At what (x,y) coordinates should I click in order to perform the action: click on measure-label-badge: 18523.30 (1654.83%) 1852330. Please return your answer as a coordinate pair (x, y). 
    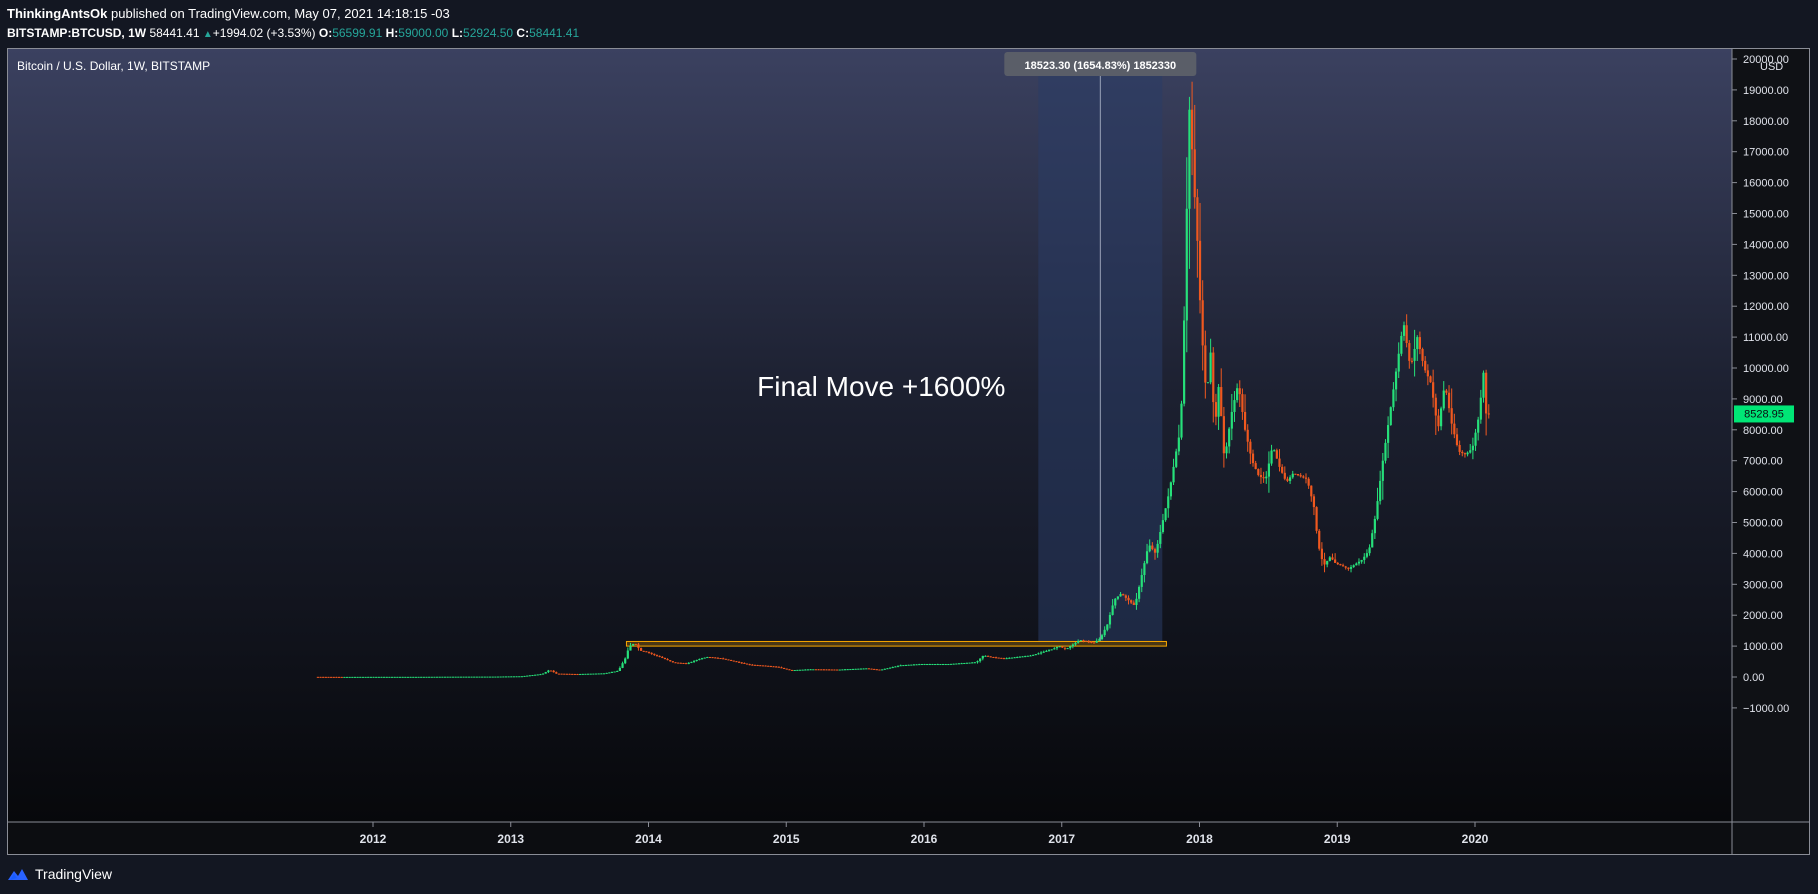
    Looking at the image, I should click on (1100, 64).